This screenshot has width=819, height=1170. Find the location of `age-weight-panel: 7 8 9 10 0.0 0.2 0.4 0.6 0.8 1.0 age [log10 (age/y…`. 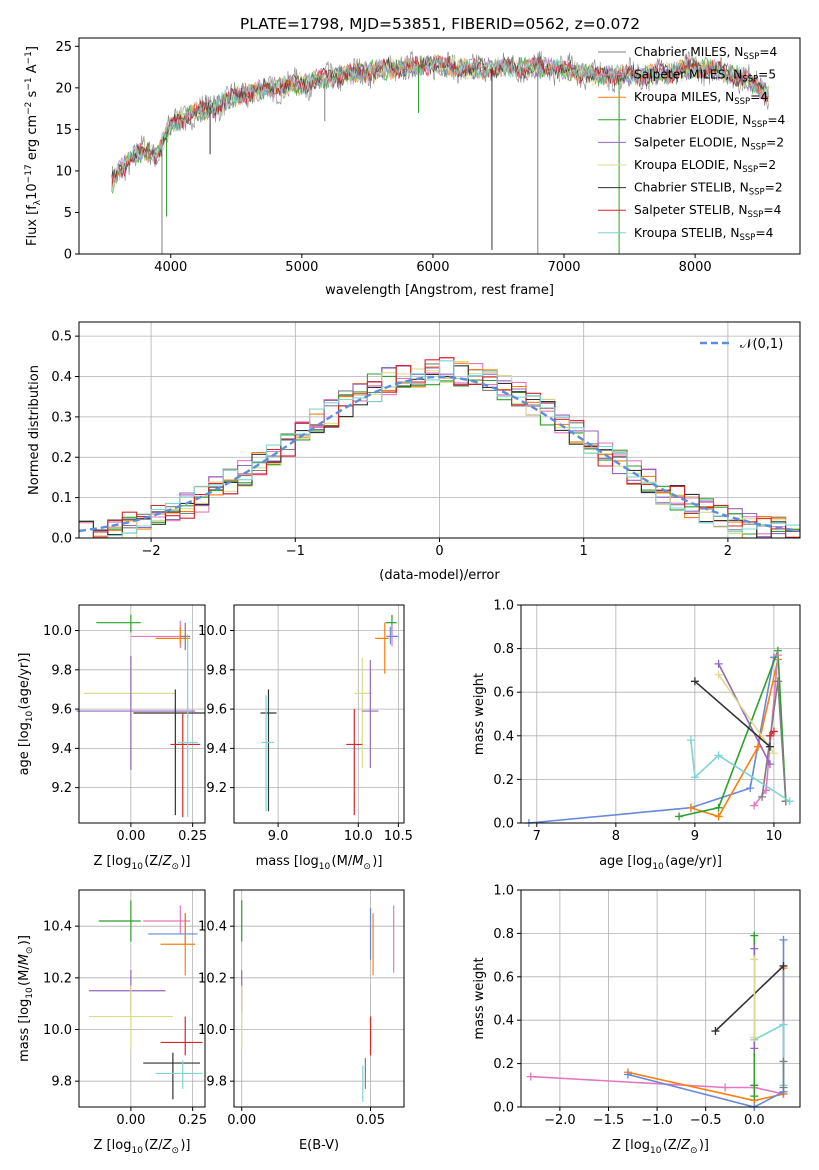

age-weight-panel: 7 8 9 10 0.0 0.2 0.4 0.6 0.8 1.0 age [log10 (age/y… is located at coordinates (636, 735).